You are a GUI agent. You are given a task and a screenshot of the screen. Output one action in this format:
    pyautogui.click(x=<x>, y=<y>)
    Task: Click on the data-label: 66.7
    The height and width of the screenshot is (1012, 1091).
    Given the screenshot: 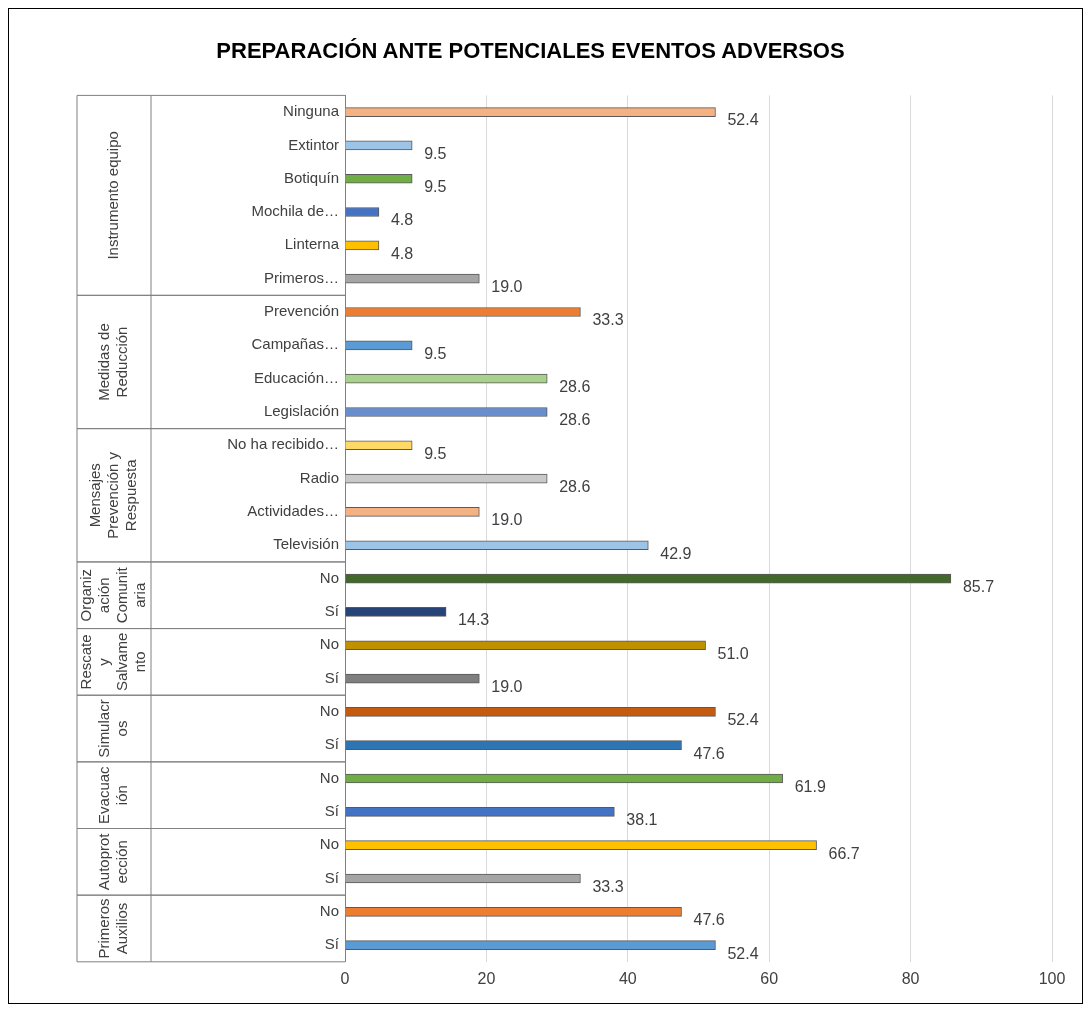 What is the action you would take?
    pyautogui.click(x=844, y=853)
    